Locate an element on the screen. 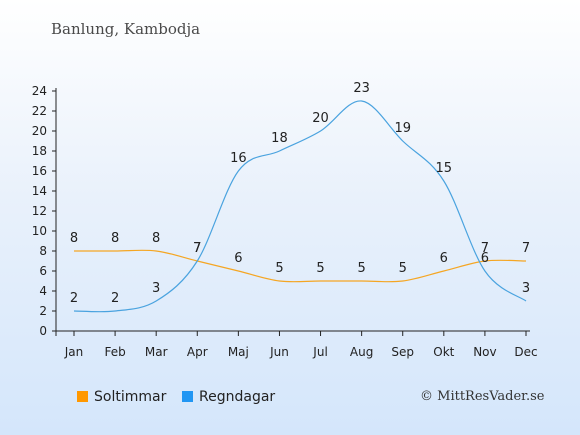  rain-days-value-label: 16 is located at coordinates (238, 158).